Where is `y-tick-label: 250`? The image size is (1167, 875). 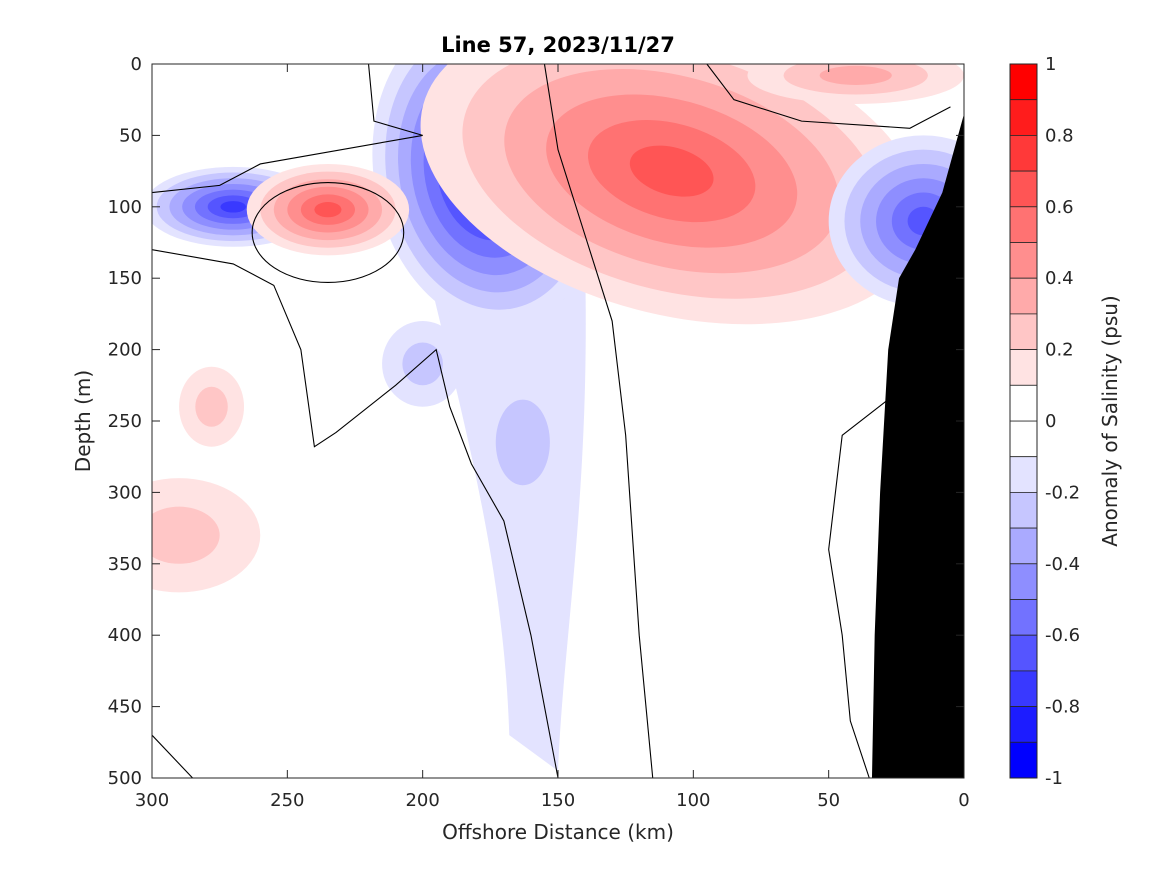 y-tick-label: 250 is located at coordinates (125, 421).